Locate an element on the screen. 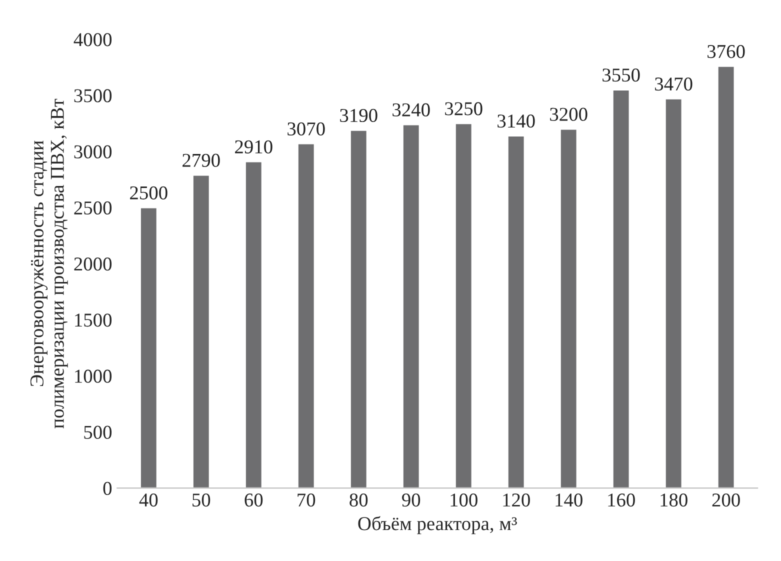 This screenshot has height=561, width=781. y-tick-label: 1000 is located at coordinates (93, 376).